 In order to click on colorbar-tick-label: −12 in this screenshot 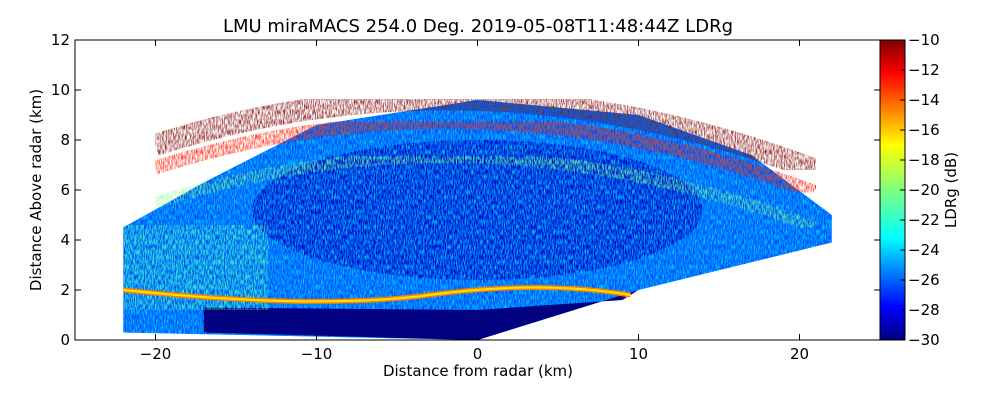, I will do `click(924, 70)`.